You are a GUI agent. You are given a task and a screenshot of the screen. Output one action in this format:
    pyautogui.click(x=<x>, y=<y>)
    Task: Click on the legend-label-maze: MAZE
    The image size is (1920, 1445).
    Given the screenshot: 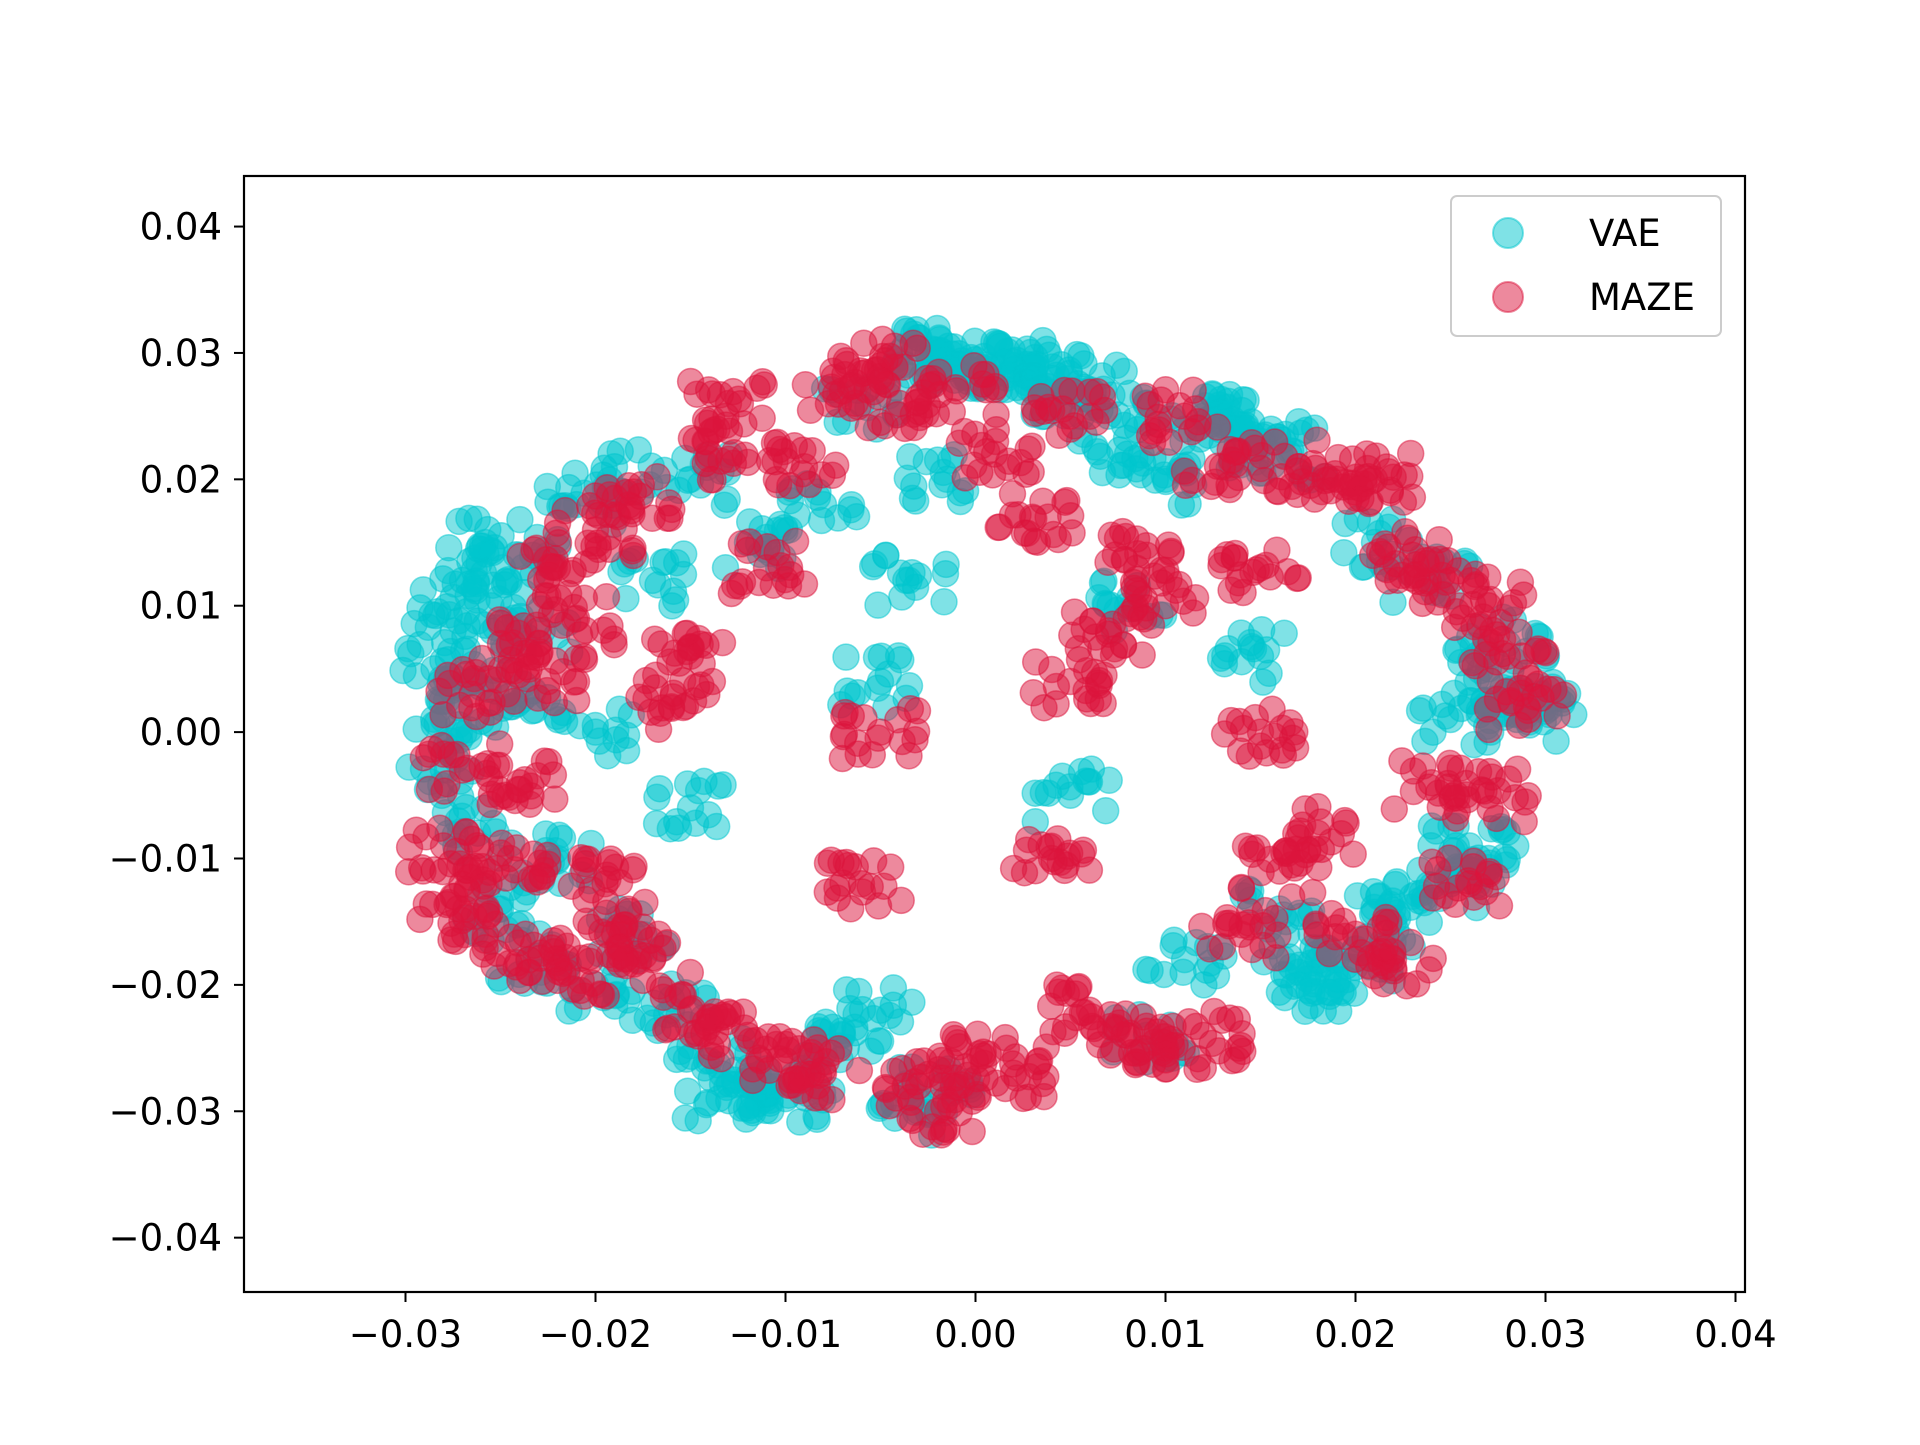 What is the action you would take?
    pyautogui.click(x=1642, y=297)
    